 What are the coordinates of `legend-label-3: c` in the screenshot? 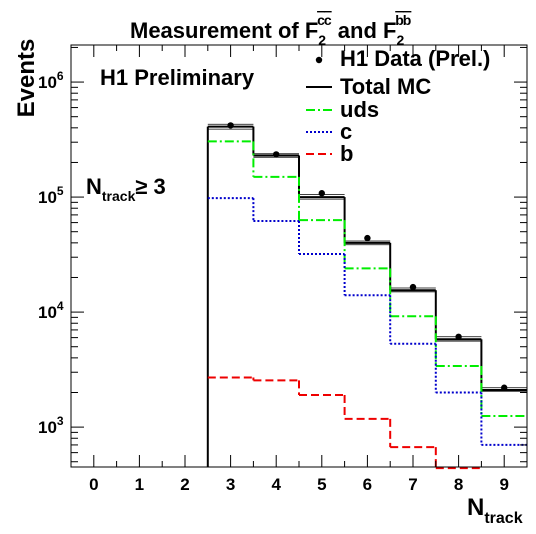 It's located at (346, 131).